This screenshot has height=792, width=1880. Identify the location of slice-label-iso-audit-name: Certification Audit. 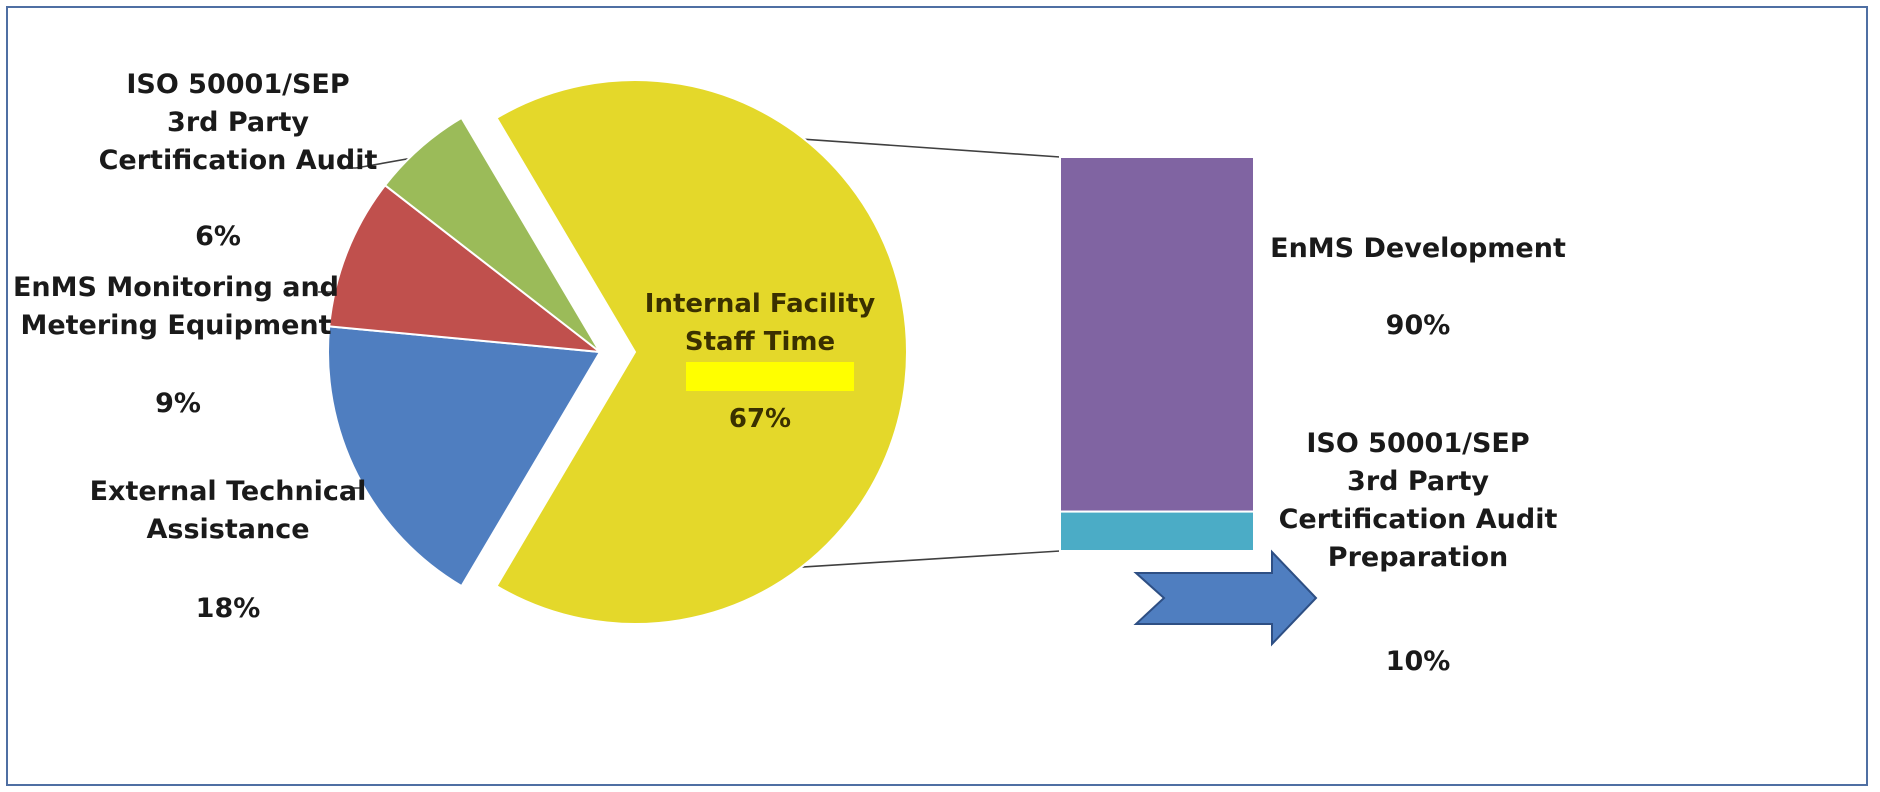
(238, 160).